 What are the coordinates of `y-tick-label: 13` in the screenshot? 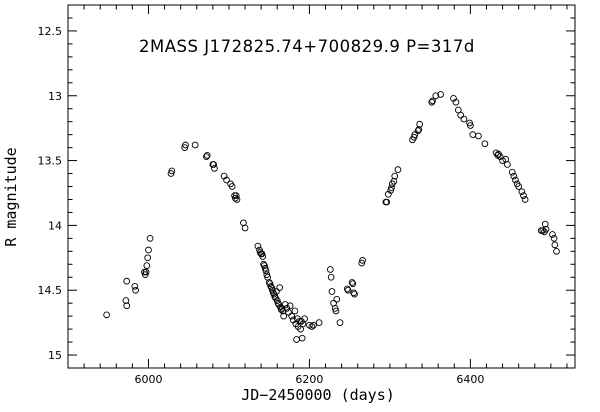 It's located at (55, 96).